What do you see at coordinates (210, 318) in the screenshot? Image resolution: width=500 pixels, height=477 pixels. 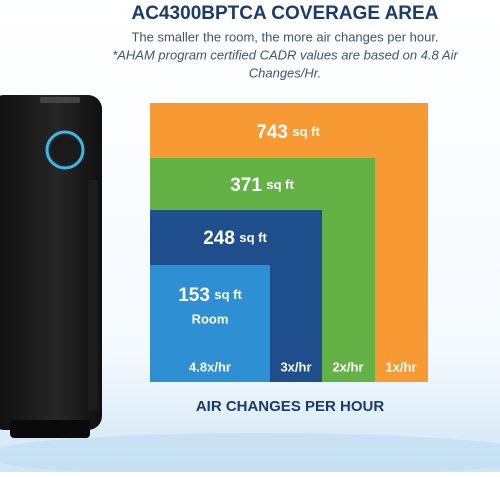 I see `room-label: Room` at bounding box center [210, 318].